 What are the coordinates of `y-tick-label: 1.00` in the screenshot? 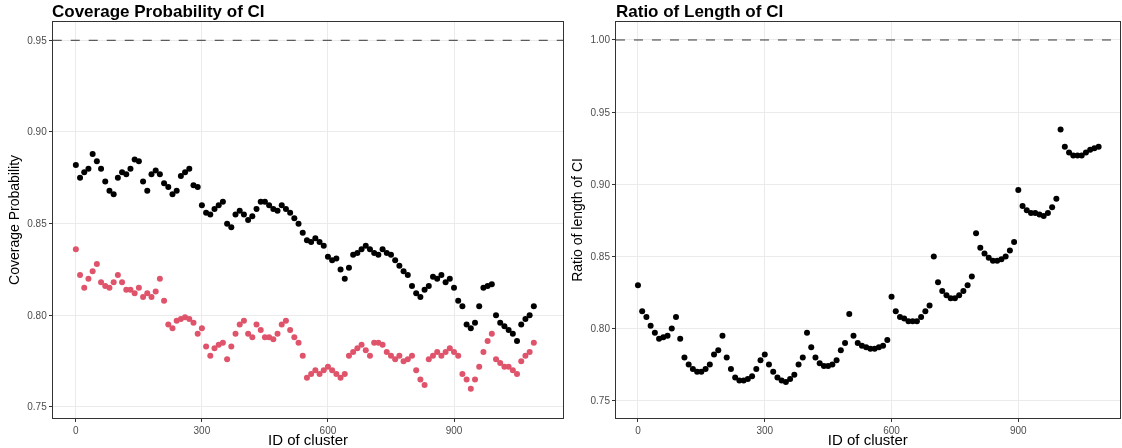 It's located at (600, 40).